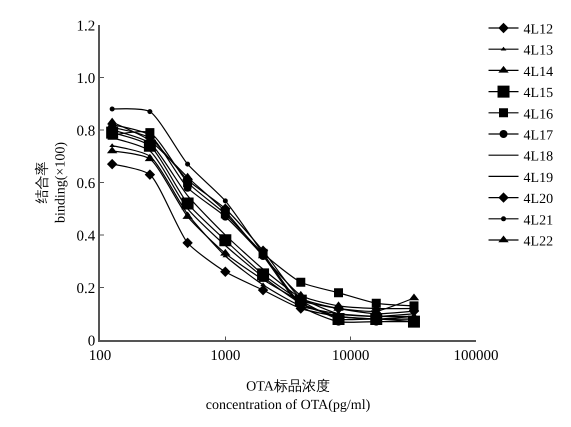  I want to click on y-tick-label: 1.0, so click(86, 78).